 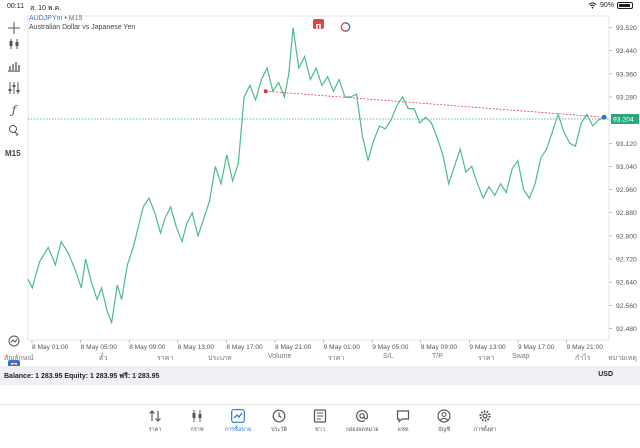 I want to click on x-axis-label: 8 May 01:00, so click(x=50, y=347).